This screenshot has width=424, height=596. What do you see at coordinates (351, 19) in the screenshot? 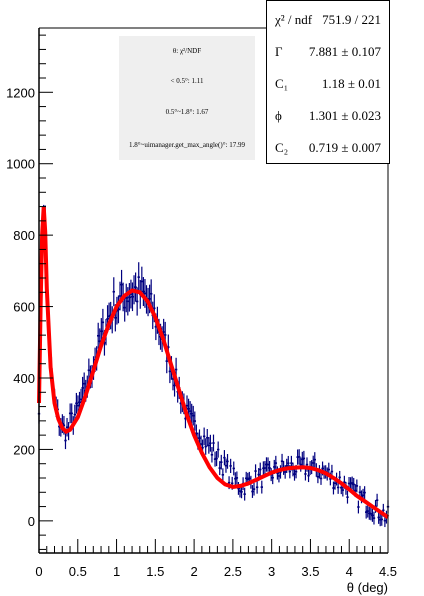
I see `stat-value: 751.9 / 221` at bounding box center [351, 19].